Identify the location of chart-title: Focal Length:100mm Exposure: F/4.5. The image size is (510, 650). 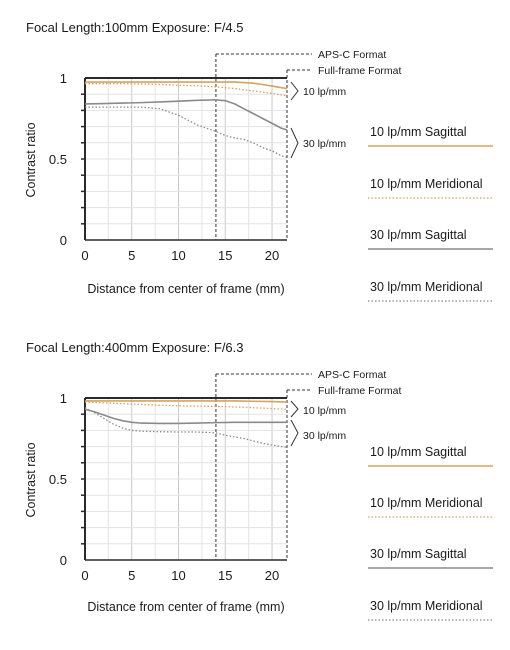
(135, 27).